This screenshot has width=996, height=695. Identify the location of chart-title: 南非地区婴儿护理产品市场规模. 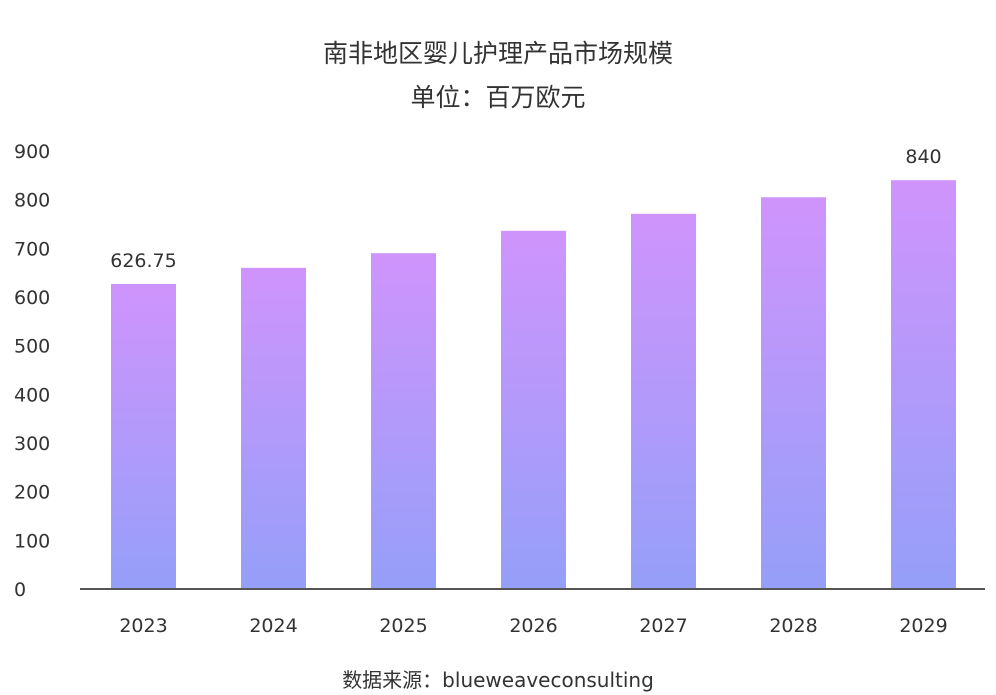
(497, 53).